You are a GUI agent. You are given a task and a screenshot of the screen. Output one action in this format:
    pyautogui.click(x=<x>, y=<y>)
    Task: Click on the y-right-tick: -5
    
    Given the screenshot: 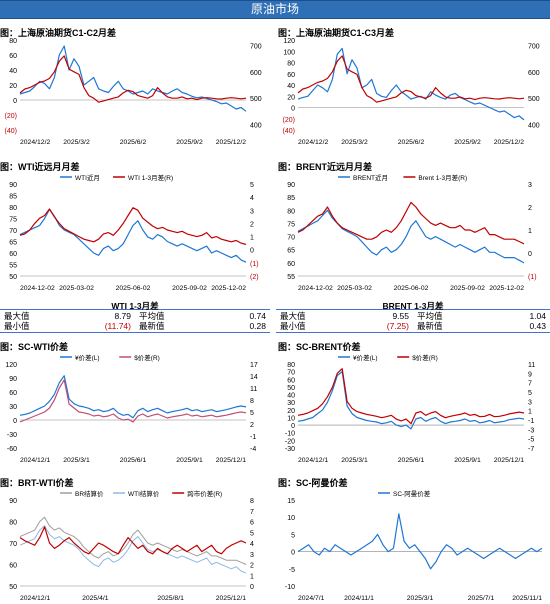 What is the action you would take?
    pyautogui.click(x=531, y=440)
    